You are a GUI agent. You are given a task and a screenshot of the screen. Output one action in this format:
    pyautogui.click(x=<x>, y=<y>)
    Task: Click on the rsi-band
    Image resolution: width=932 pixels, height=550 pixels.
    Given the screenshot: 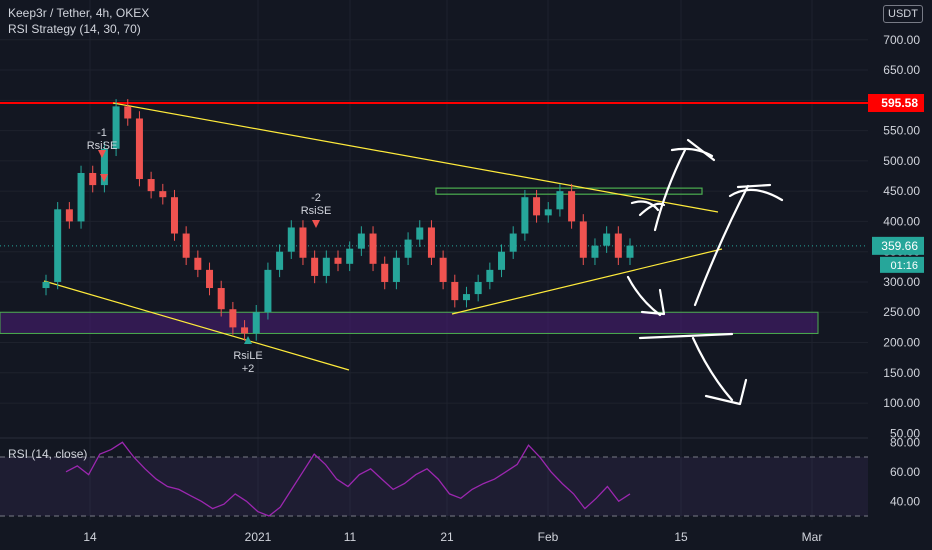 What is the action you would take?
    pyautogui.click(x=434, y=486)
    